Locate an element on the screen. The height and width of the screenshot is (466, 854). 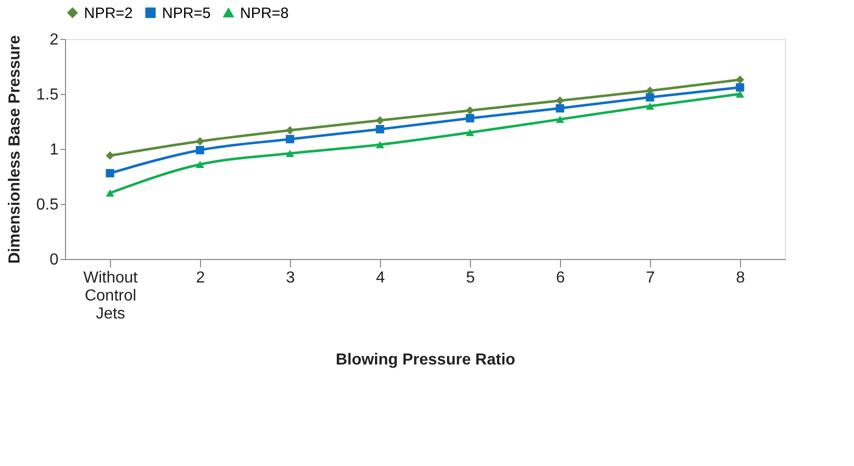
x-tick-label: 4 is located at coordinates (381, 278).